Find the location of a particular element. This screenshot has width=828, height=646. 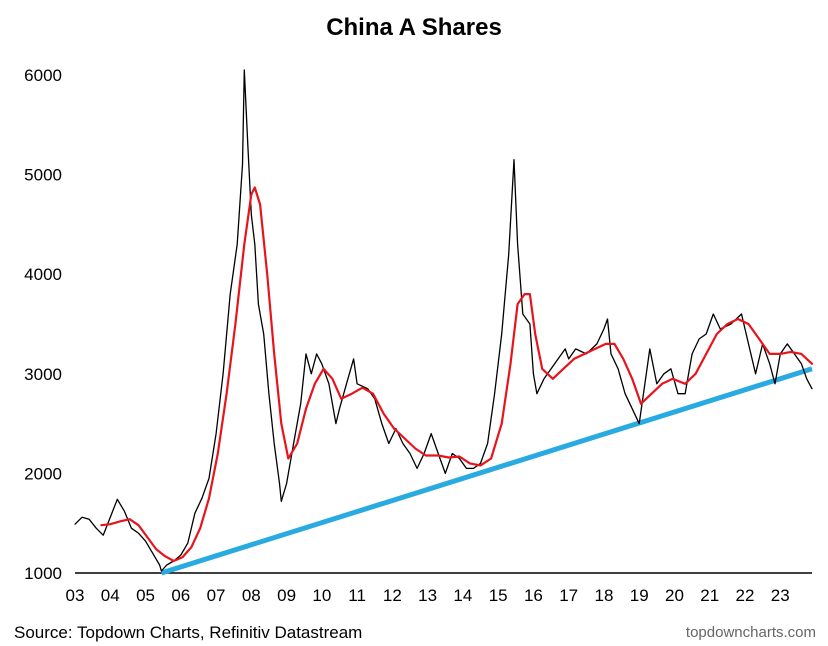

x-tick-label: 14 is located at coordinates (462, 595).